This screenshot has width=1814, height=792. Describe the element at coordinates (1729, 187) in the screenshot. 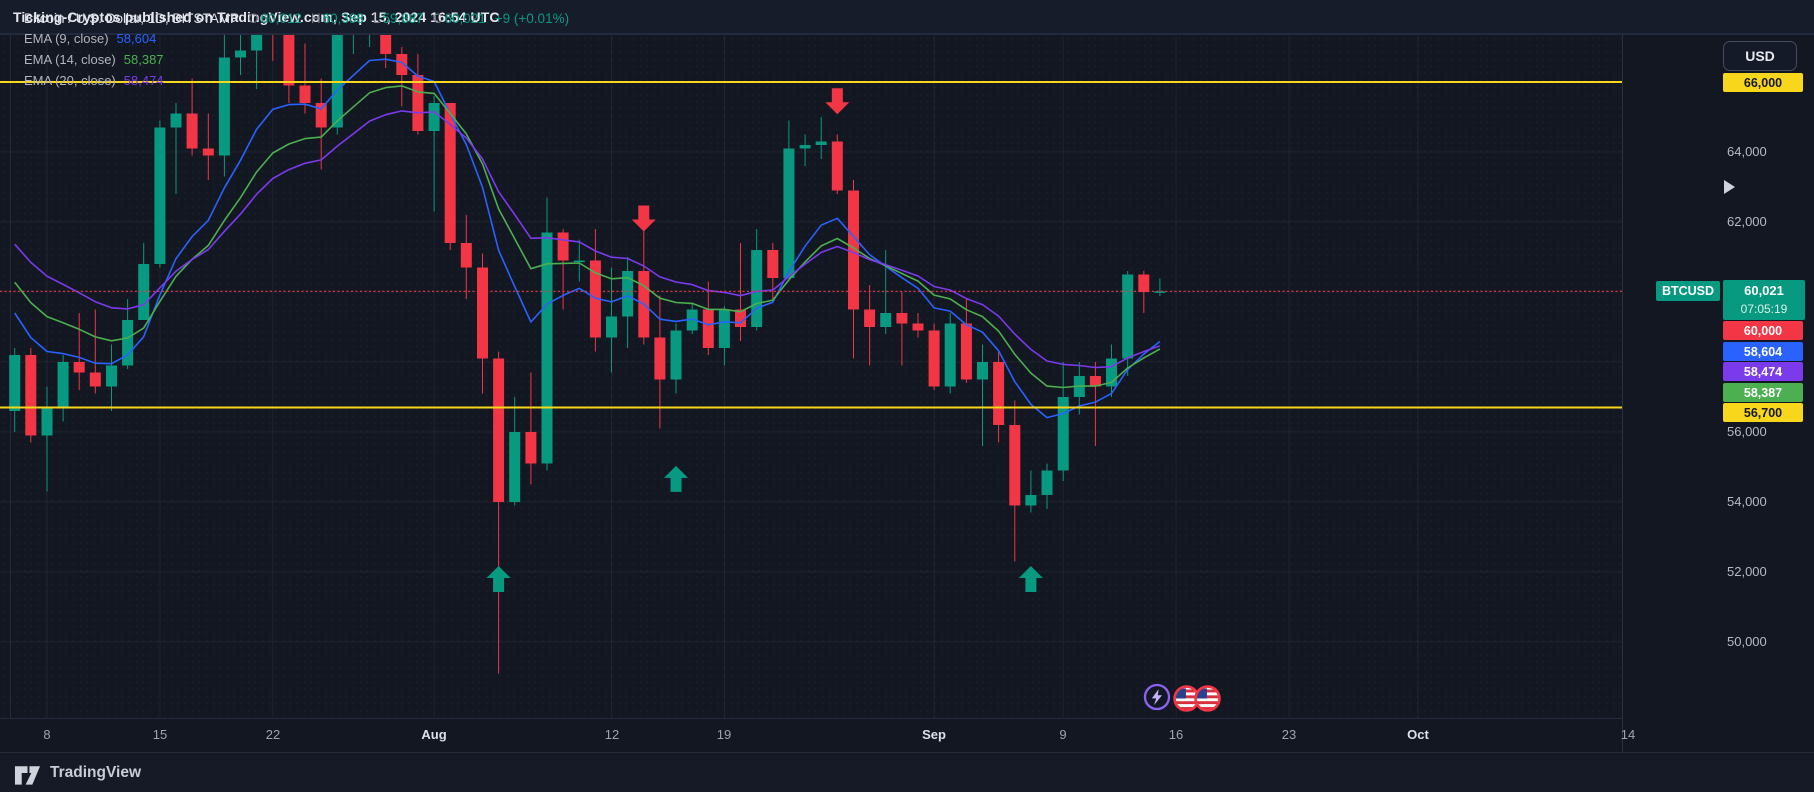

I see `play-arrow-icon` at that location.